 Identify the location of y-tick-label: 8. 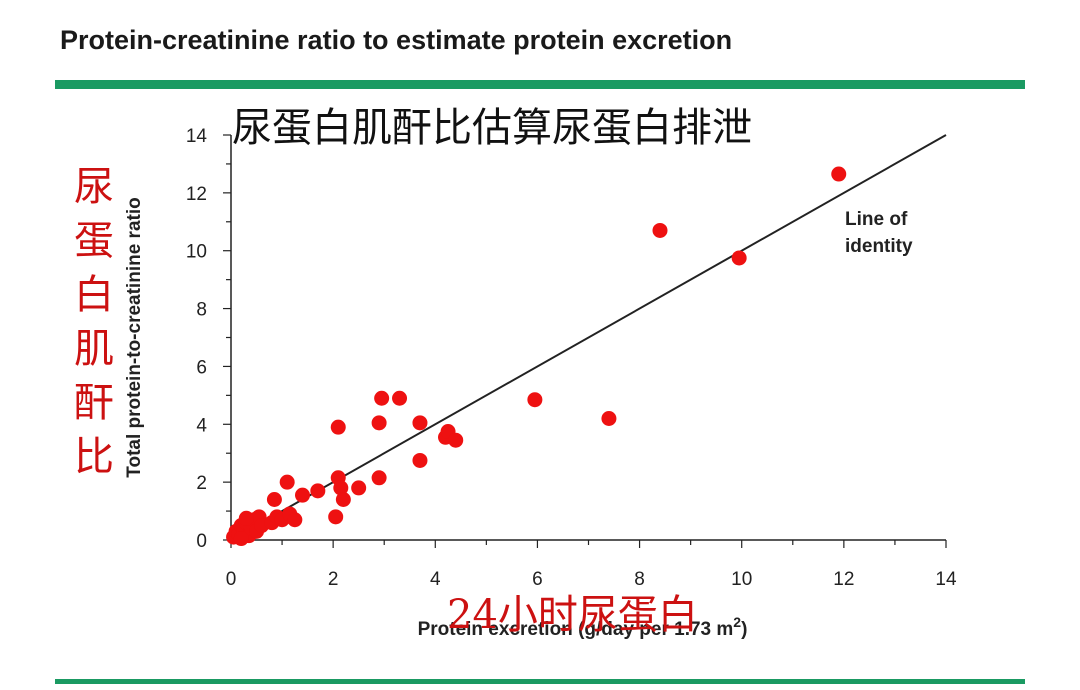
(201, 310).